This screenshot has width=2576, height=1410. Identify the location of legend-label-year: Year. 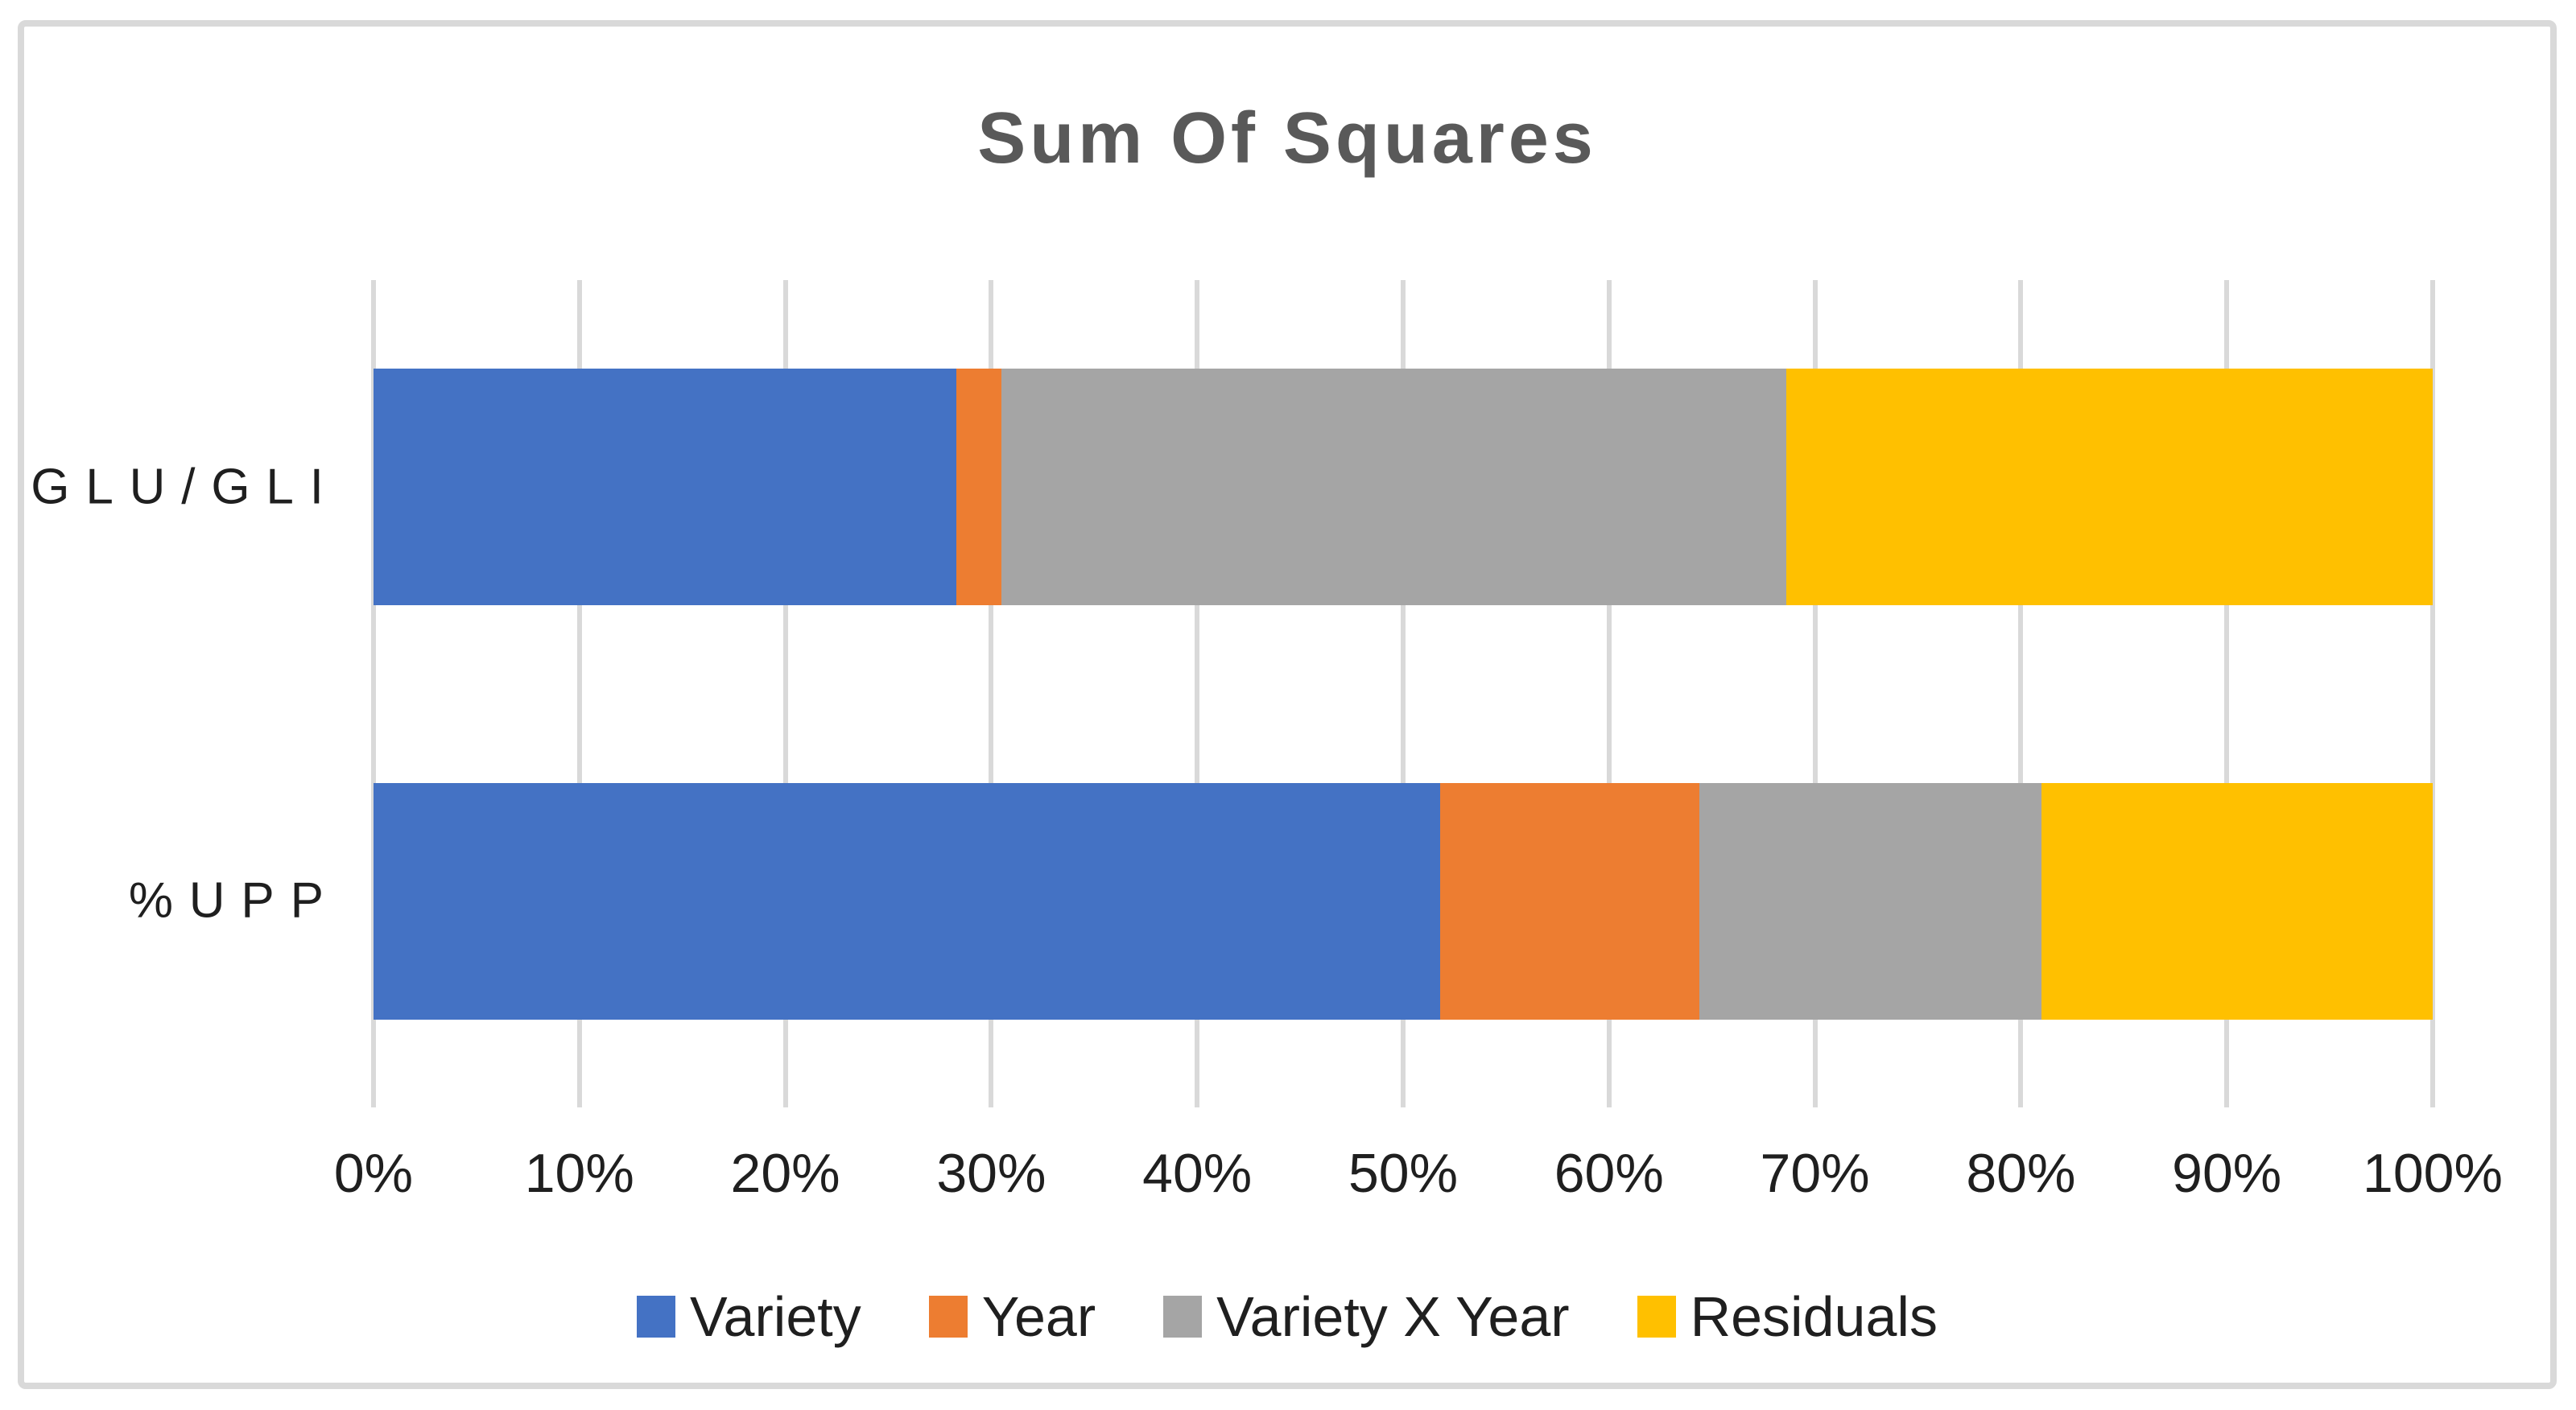
(1038, 1316).